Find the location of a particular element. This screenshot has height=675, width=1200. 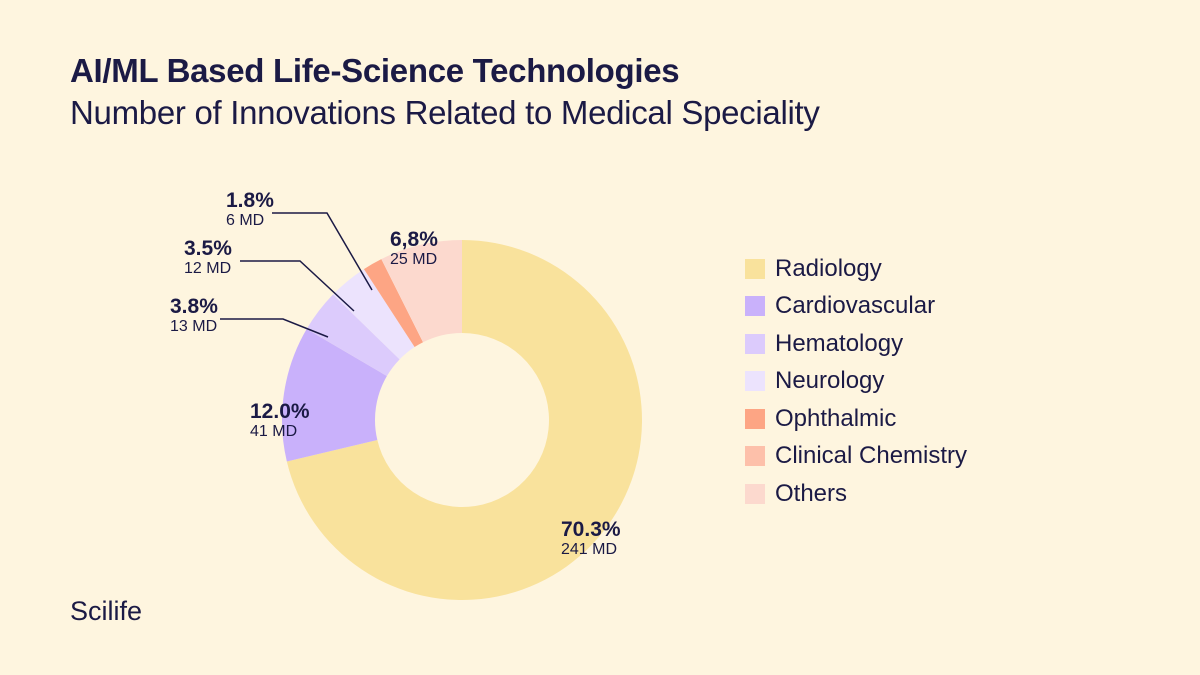

legend-item-cardiovascular: Cardiovascular is located at coordinates (856, 307).